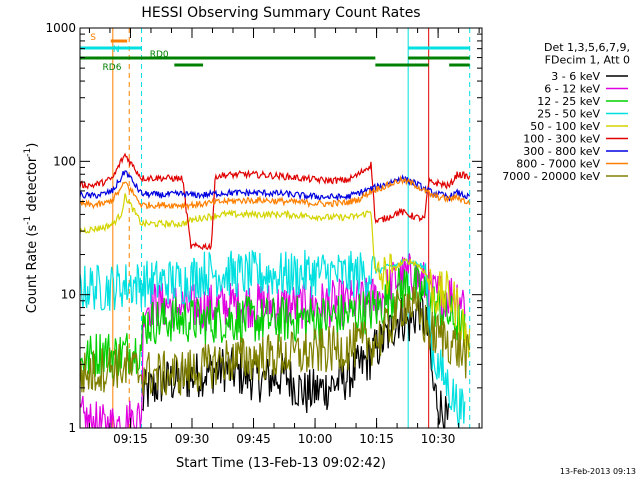 This screenshot has height=480, width=640. Describe the element at coordinates (64, 161) in the screenshot. I see `y-tick-label: 100` at that location.